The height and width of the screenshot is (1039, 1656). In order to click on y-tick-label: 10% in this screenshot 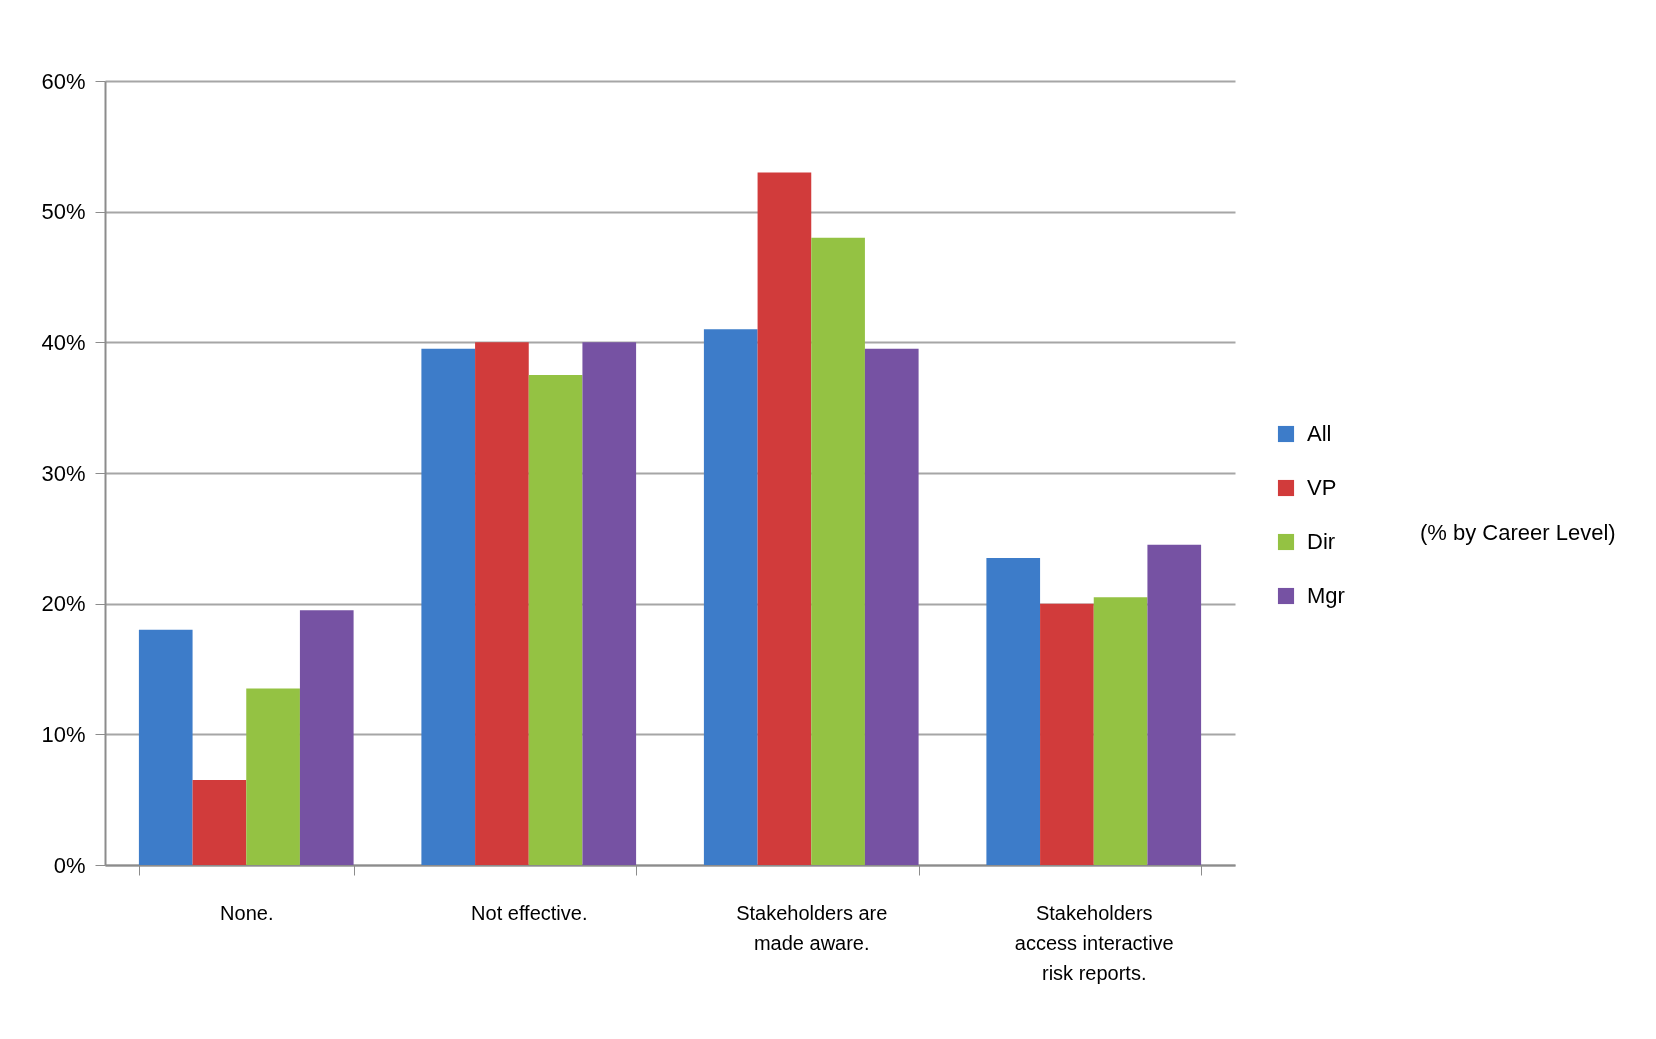, I will do `click(63, 734)`.